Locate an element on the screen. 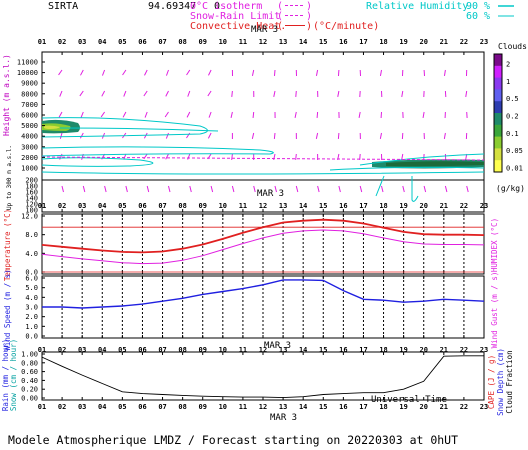 This screenshot has height=450, width=528. hour-label-top: 19 is located at coordinates (403, 42).